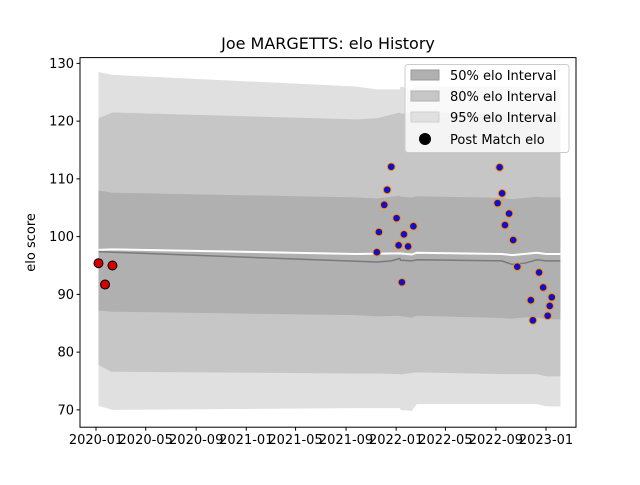  What do you see at coordinates (65, 353) in the screenshot?
I see `y-tick-label: 80` at bounding box center [65, 353].